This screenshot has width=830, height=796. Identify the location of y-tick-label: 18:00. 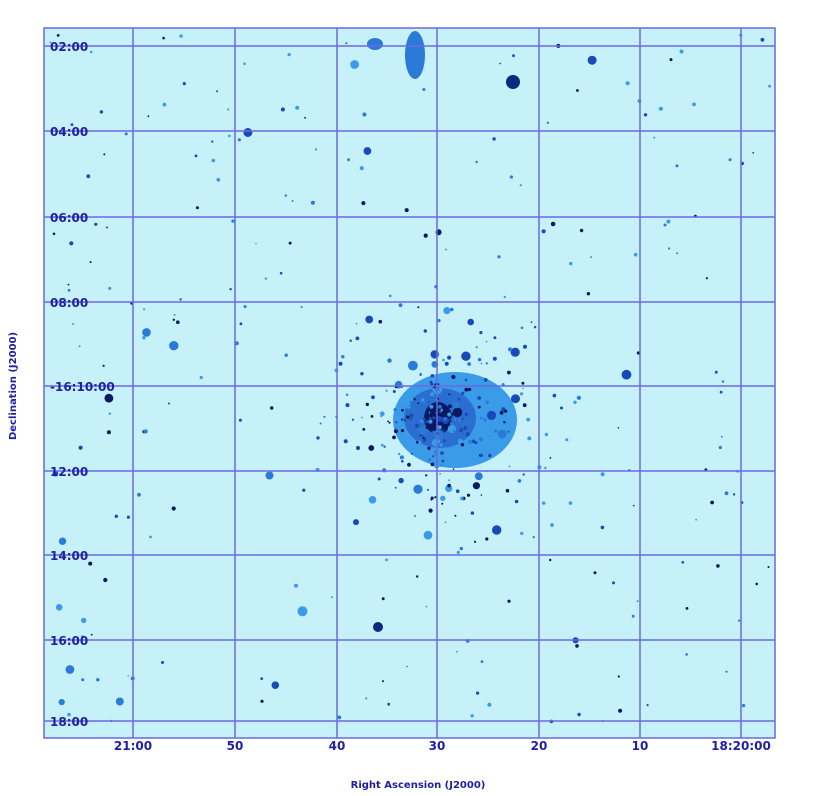
(69, 722).